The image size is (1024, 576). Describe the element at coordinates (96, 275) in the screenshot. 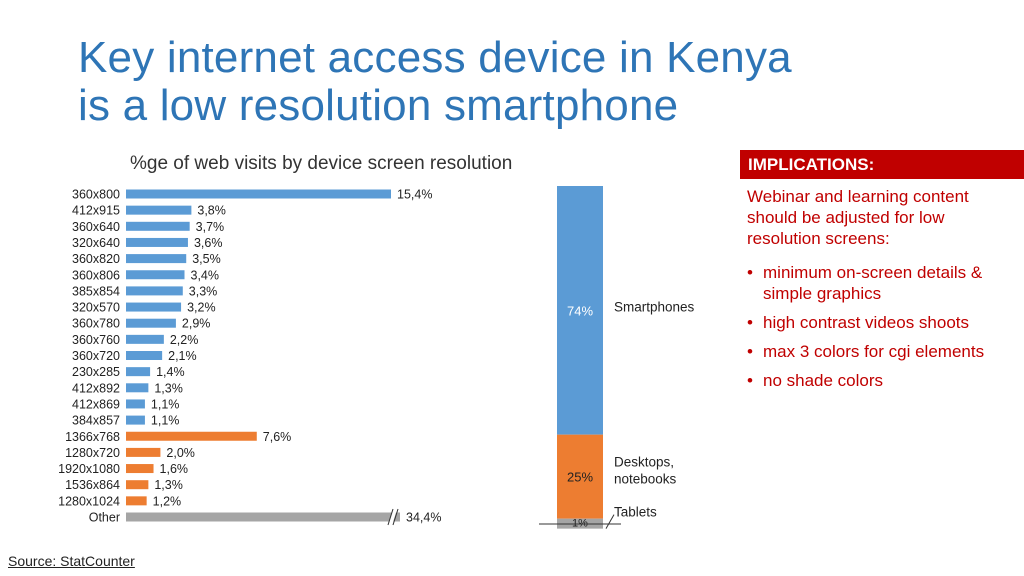

I see `category-label: 360x806` at that location.